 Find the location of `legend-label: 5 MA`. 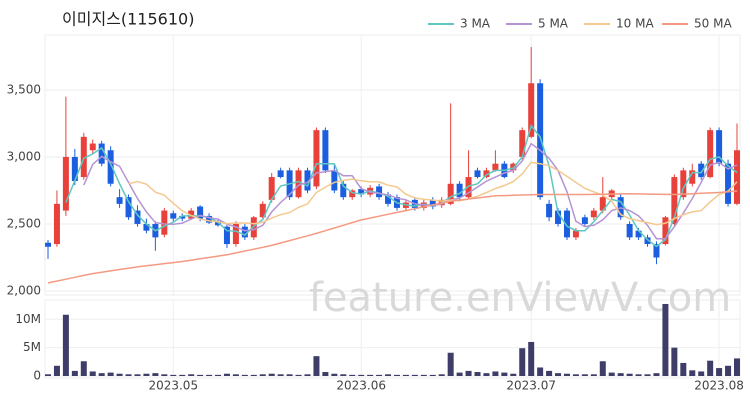

legend-label: 5 MA is located at coordinates (553, 24).